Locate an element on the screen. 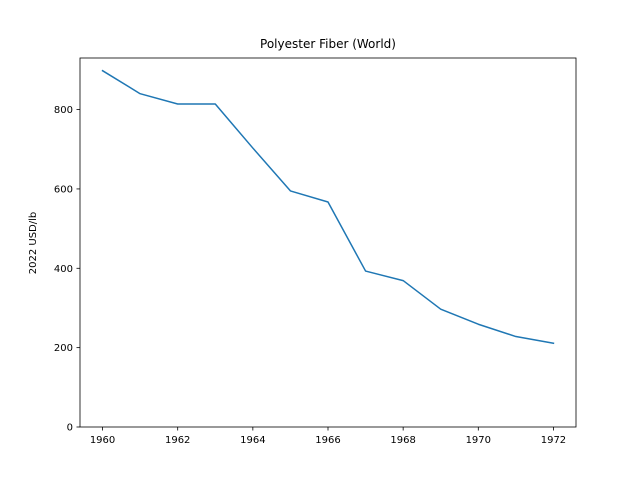  y-tick-label-600: 600 is located at coordinates (63, 189).